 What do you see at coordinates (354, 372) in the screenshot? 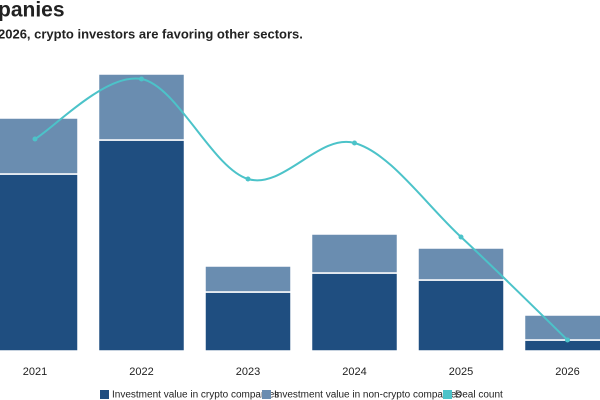
I see `x-tick-label: 2024` at bounding box center [354, 372].